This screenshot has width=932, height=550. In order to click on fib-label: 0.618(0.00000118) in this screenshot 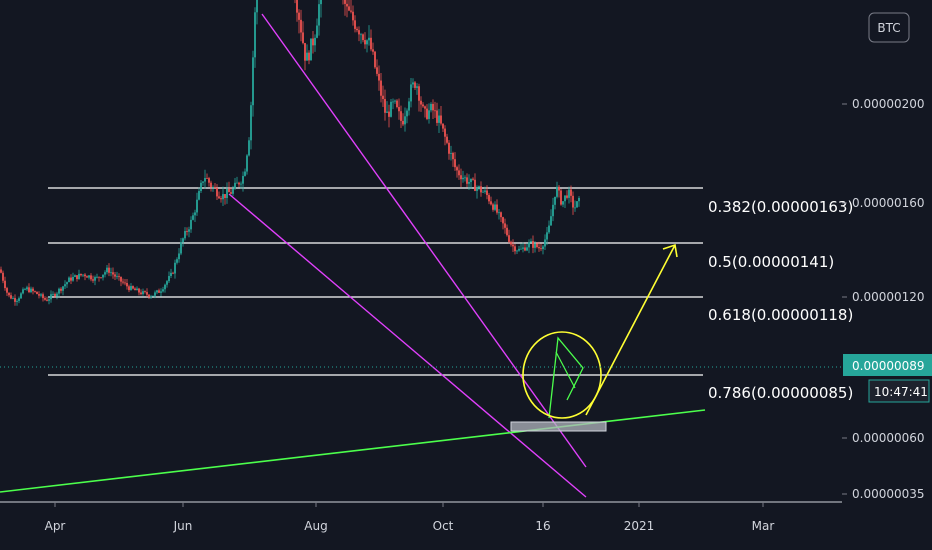, I will do `click(780, 315)`.